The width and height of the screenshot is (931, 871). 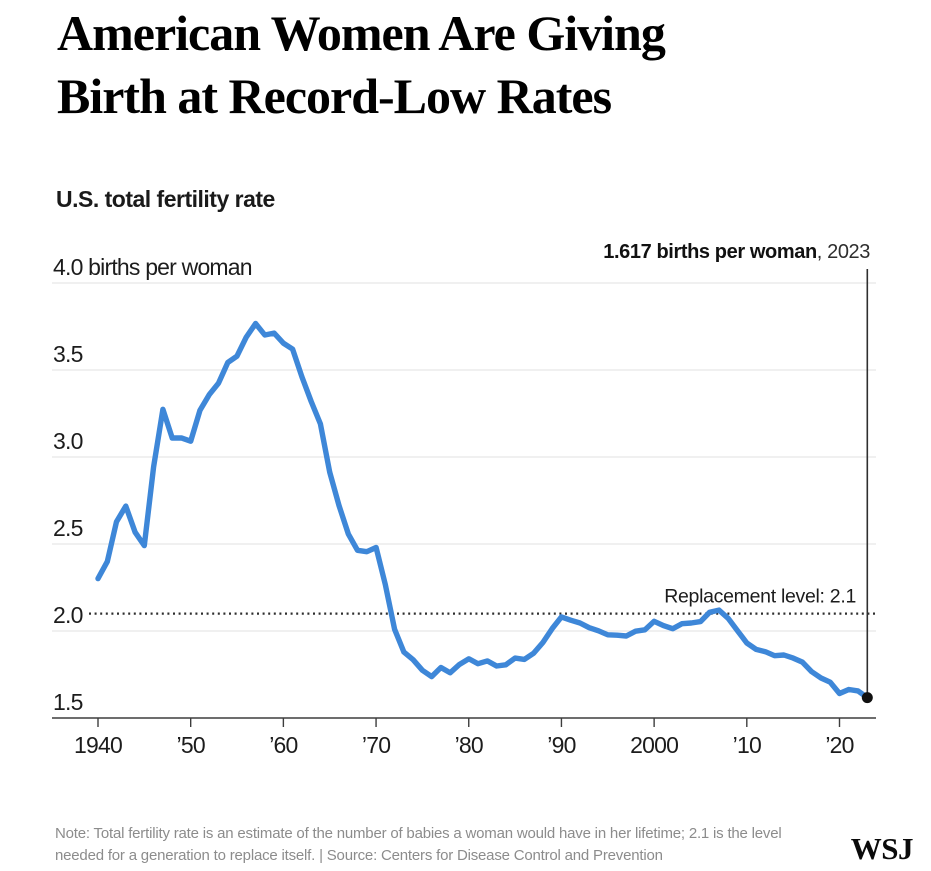 I want to click on endpoint-annotation: 1.617 births per woman, 2023, so click(x=736, y=252).